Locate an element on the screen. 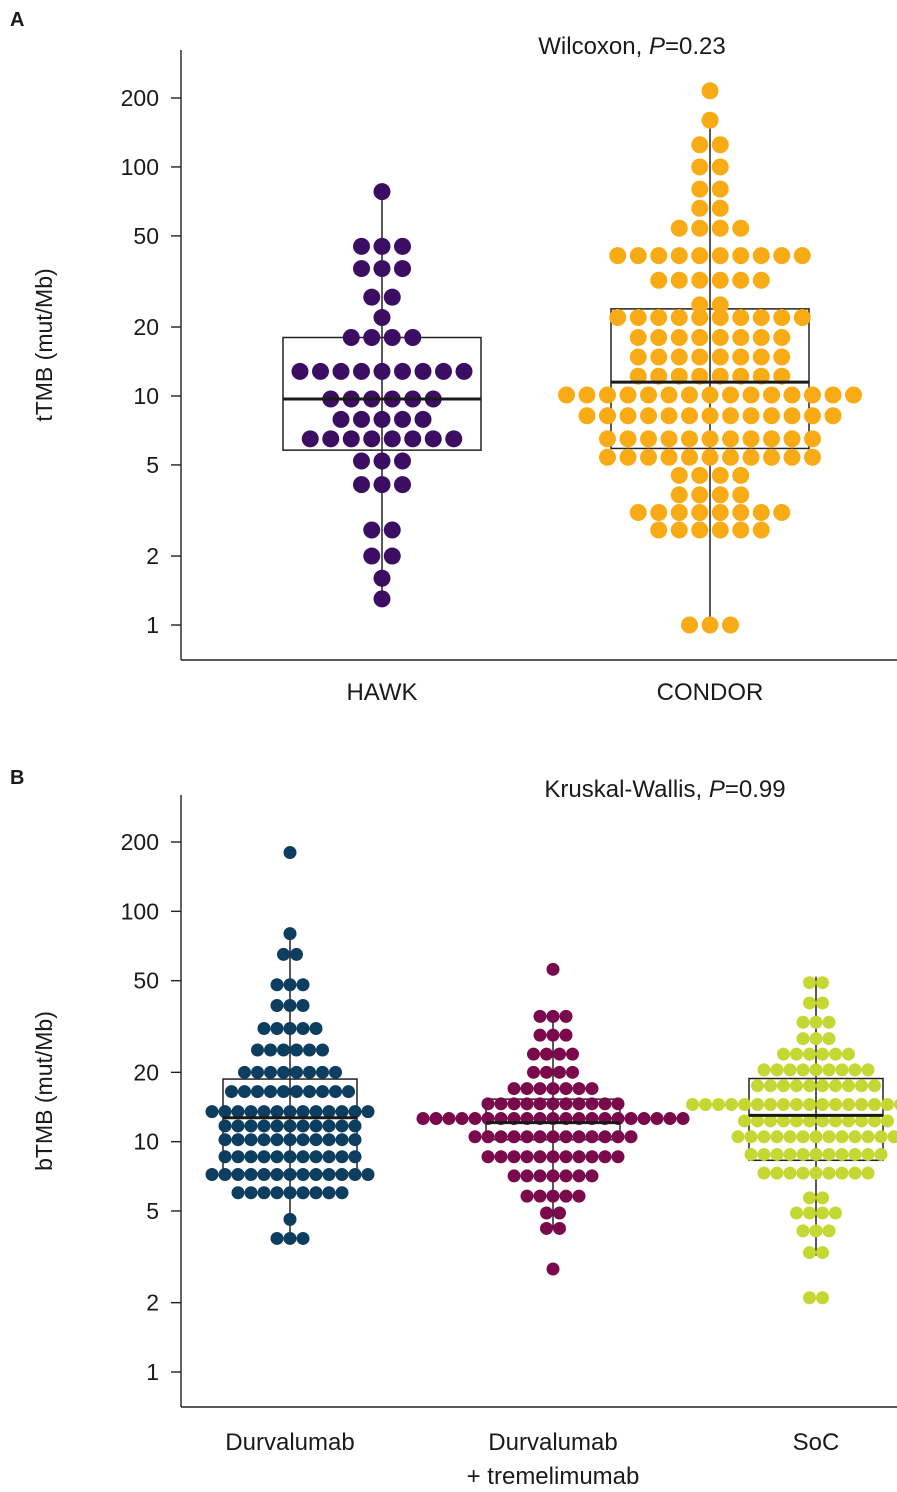 The width and height of the screenshot is (897, 1492). y-tick-label: 10 is located at coordinates (146, 396).